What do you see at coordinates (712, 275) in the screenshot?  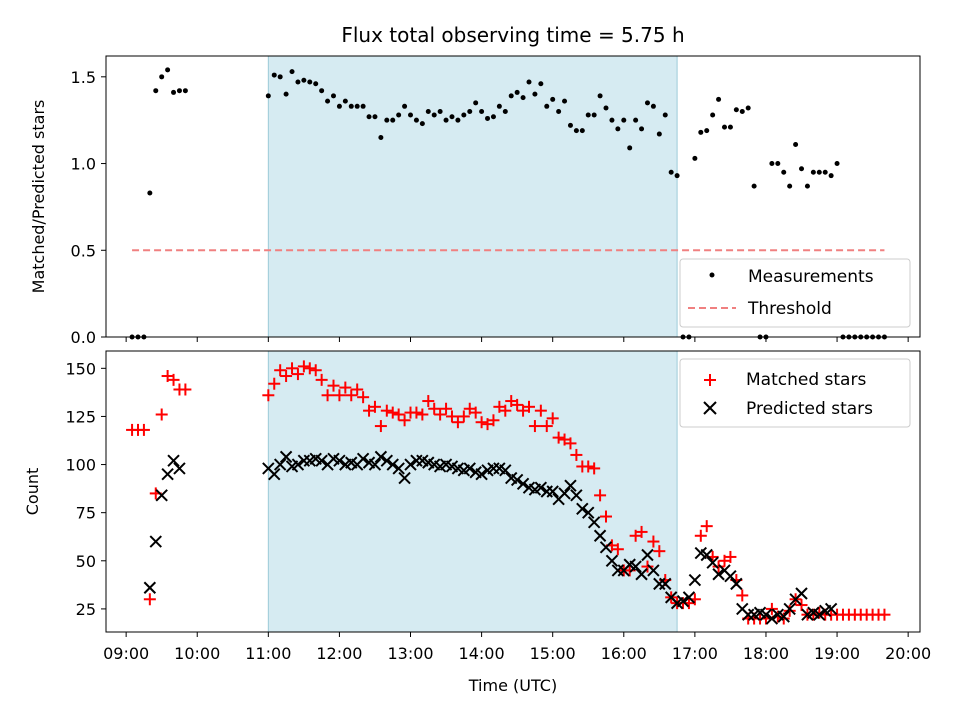 I see `legend-measurements-marker` at bounding box center [712, 275].